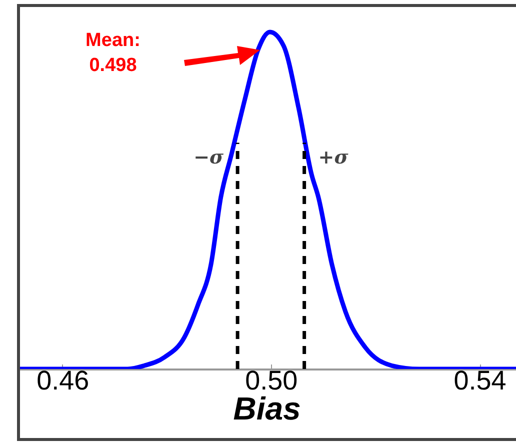  I want to click on x-tick-label: 0.54, so click(480, 381).